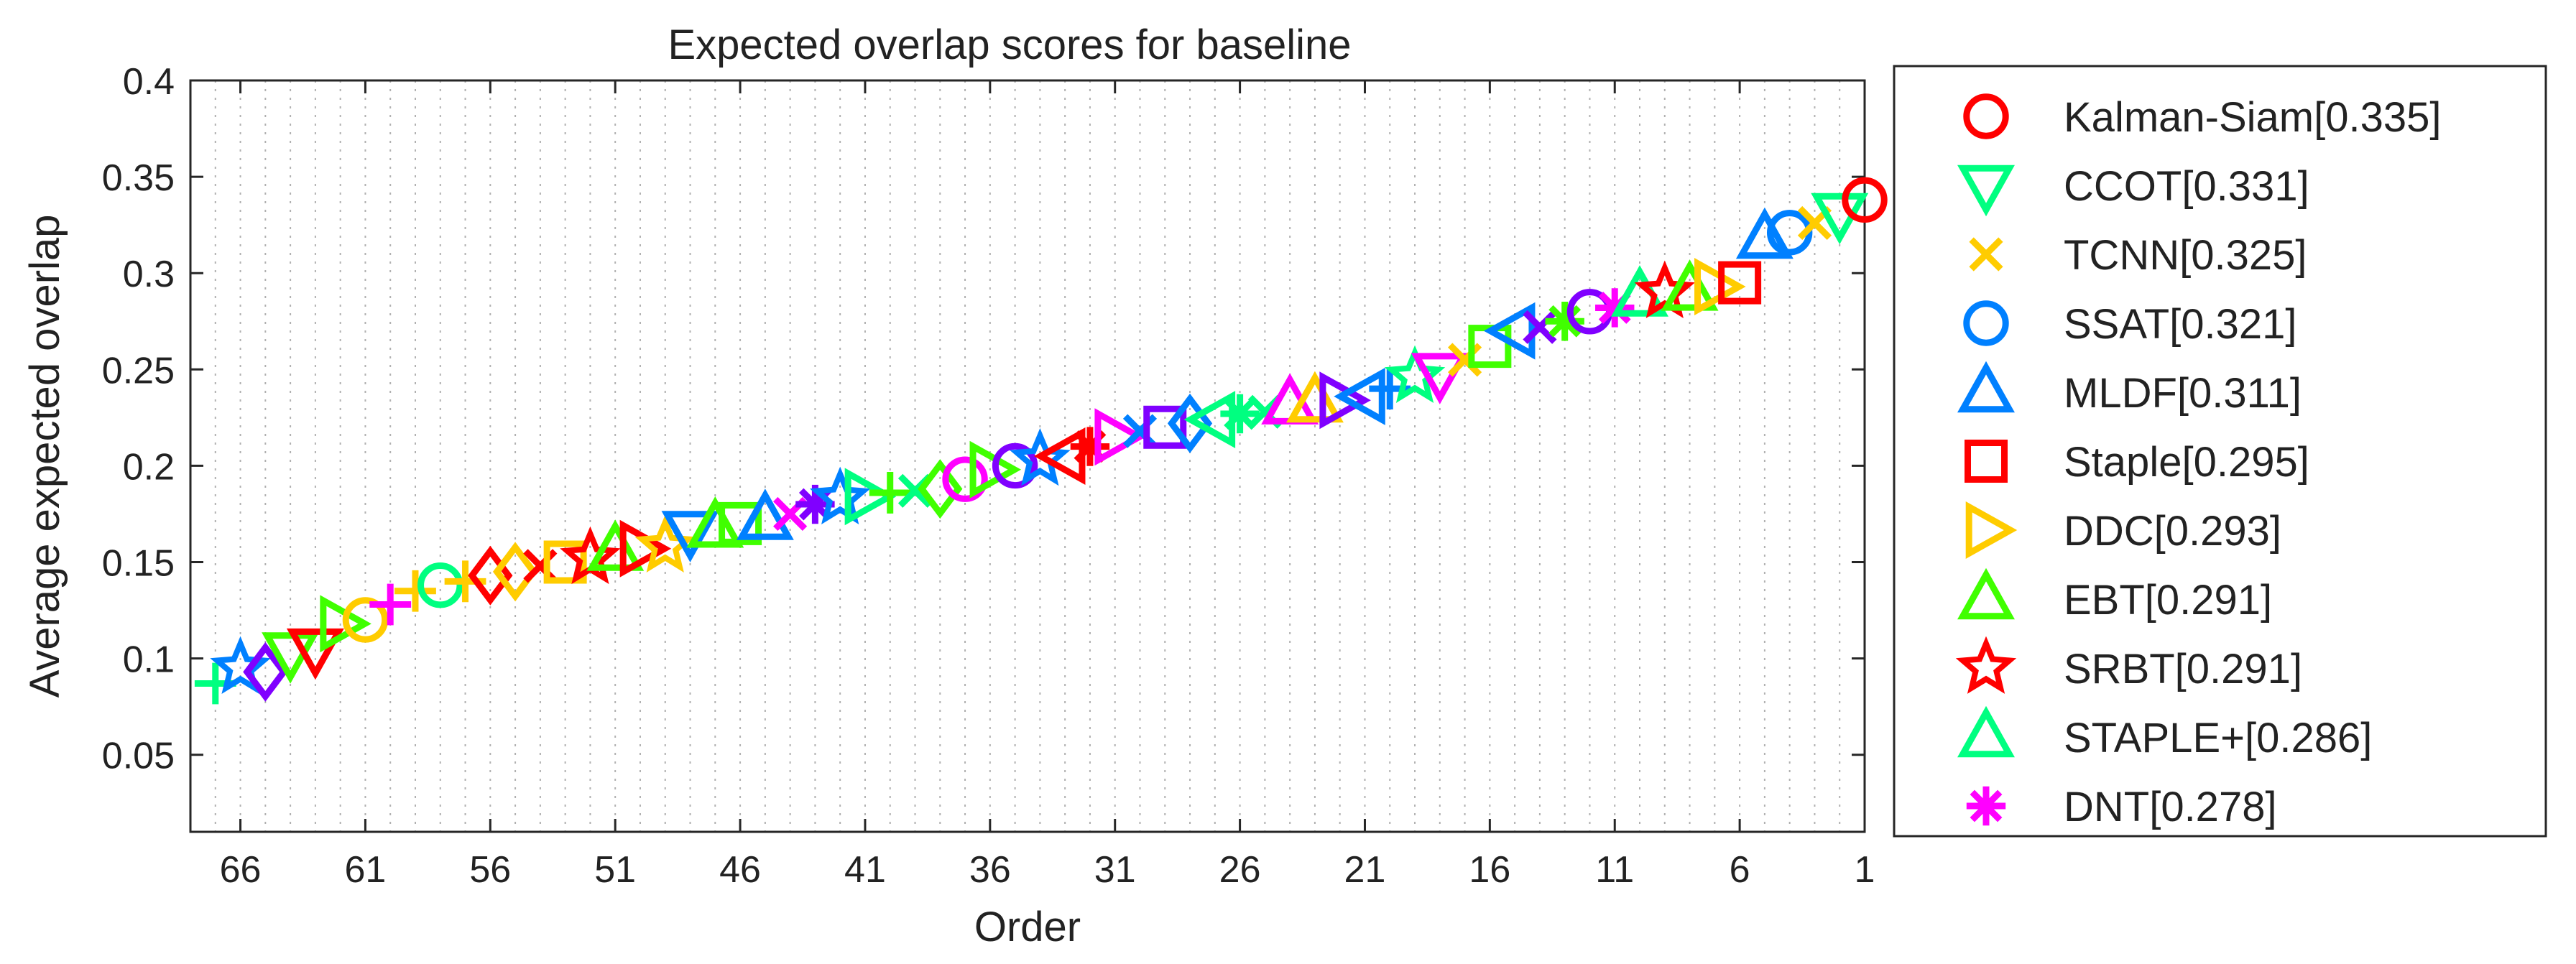  I want to click on legend-label: MLDF[0.311], so click(2183, 393).